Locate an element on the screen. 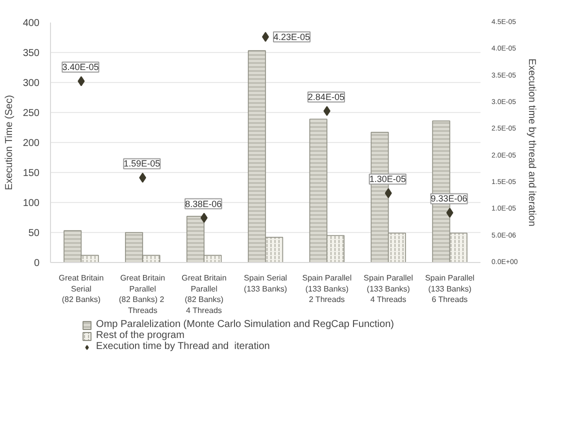 This screenshot has height=437, width=572. y-axis-title: Execution Time (Sec) is located at coordinates (9, 142).